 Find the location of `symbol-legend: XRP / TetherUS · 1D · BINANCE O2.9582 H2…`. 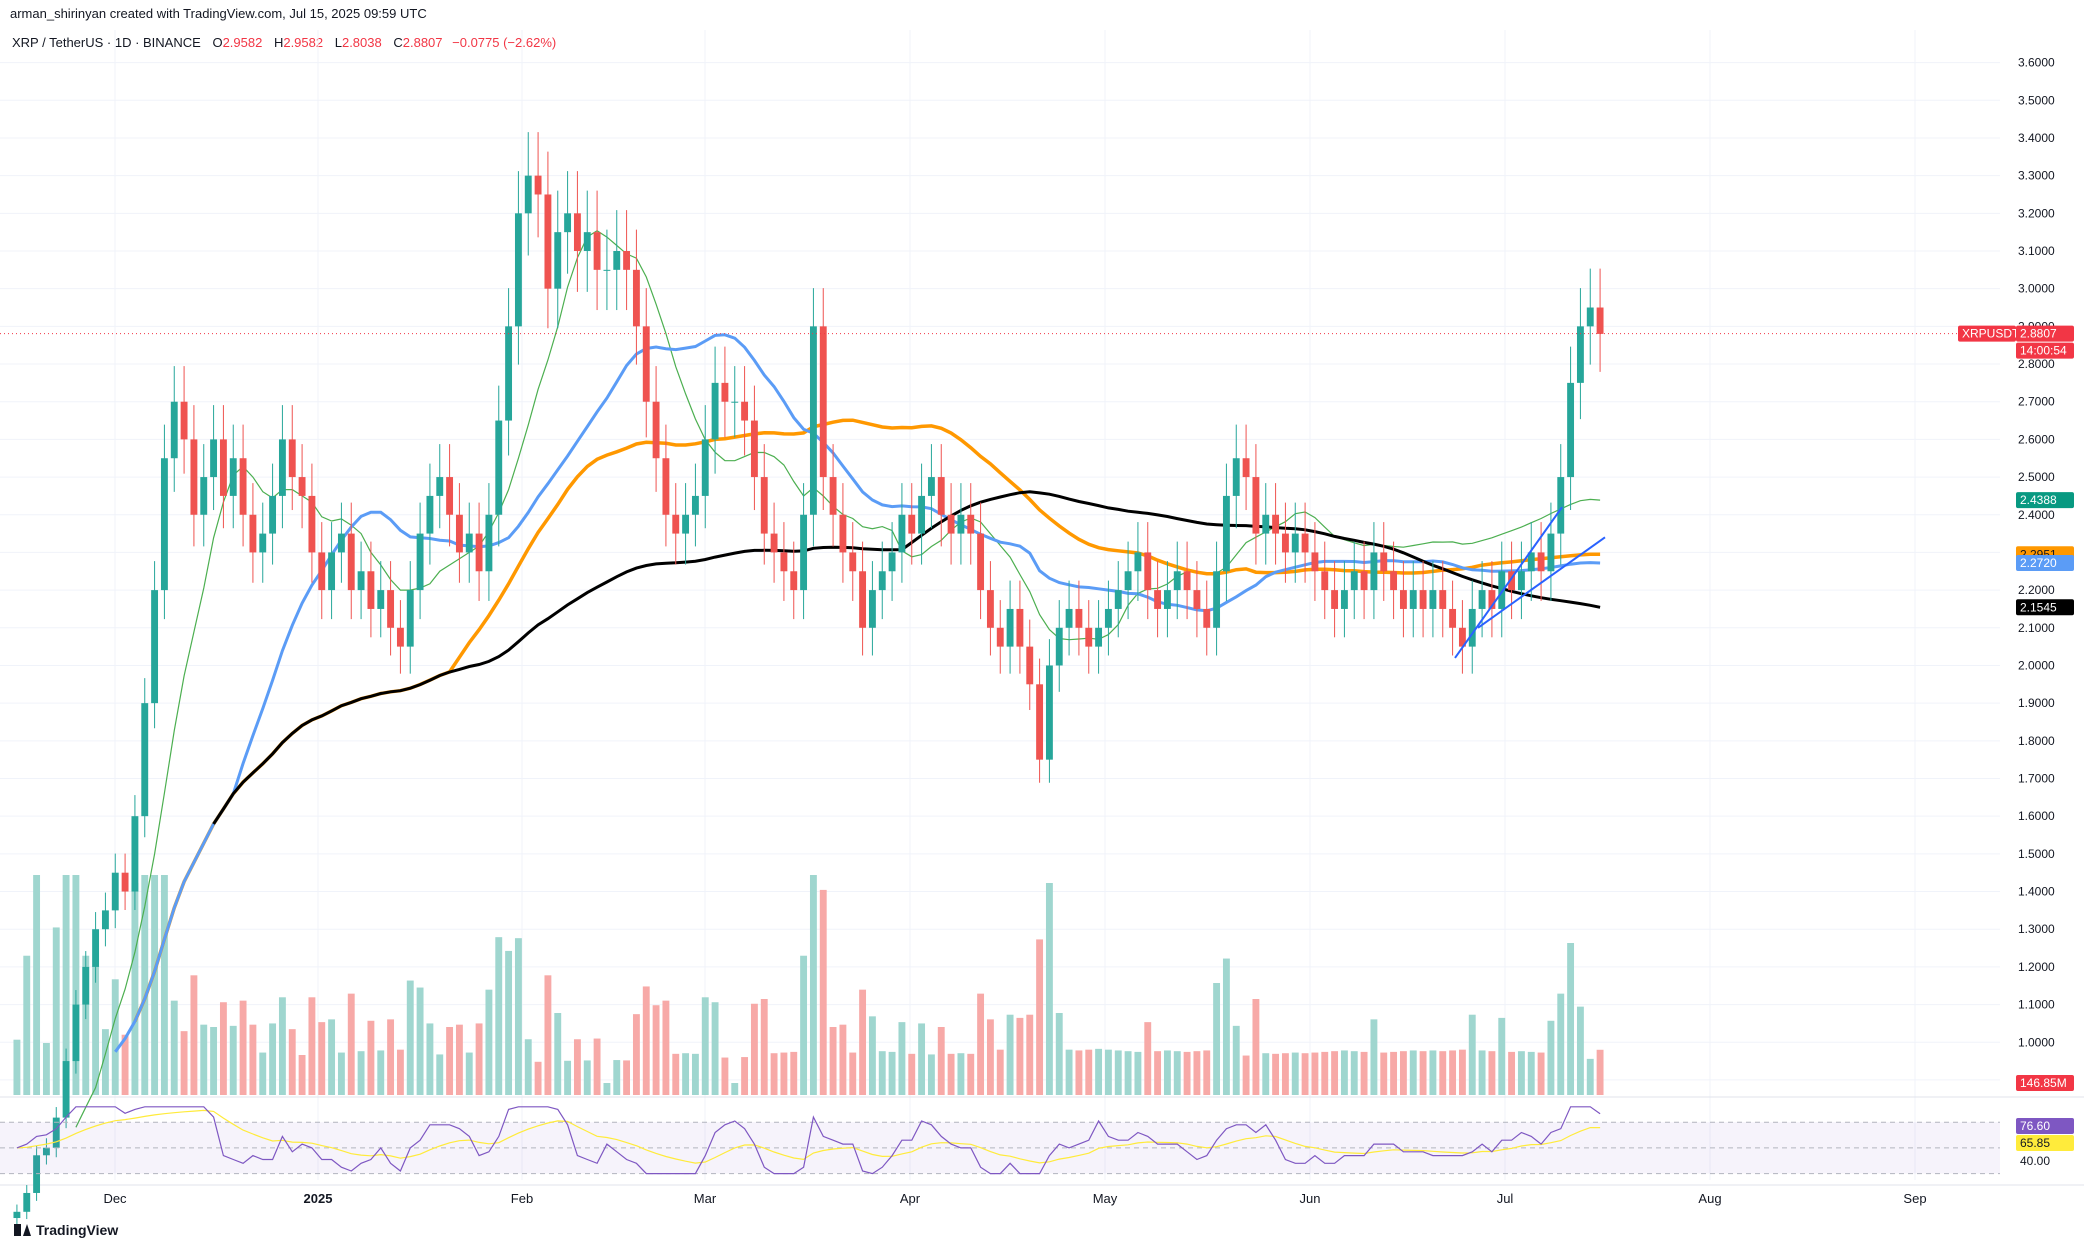

symbol-legend: XRP / TetherUS · 1D · BINANCE O2.9582 H2… is located at coordinates (284, 42).